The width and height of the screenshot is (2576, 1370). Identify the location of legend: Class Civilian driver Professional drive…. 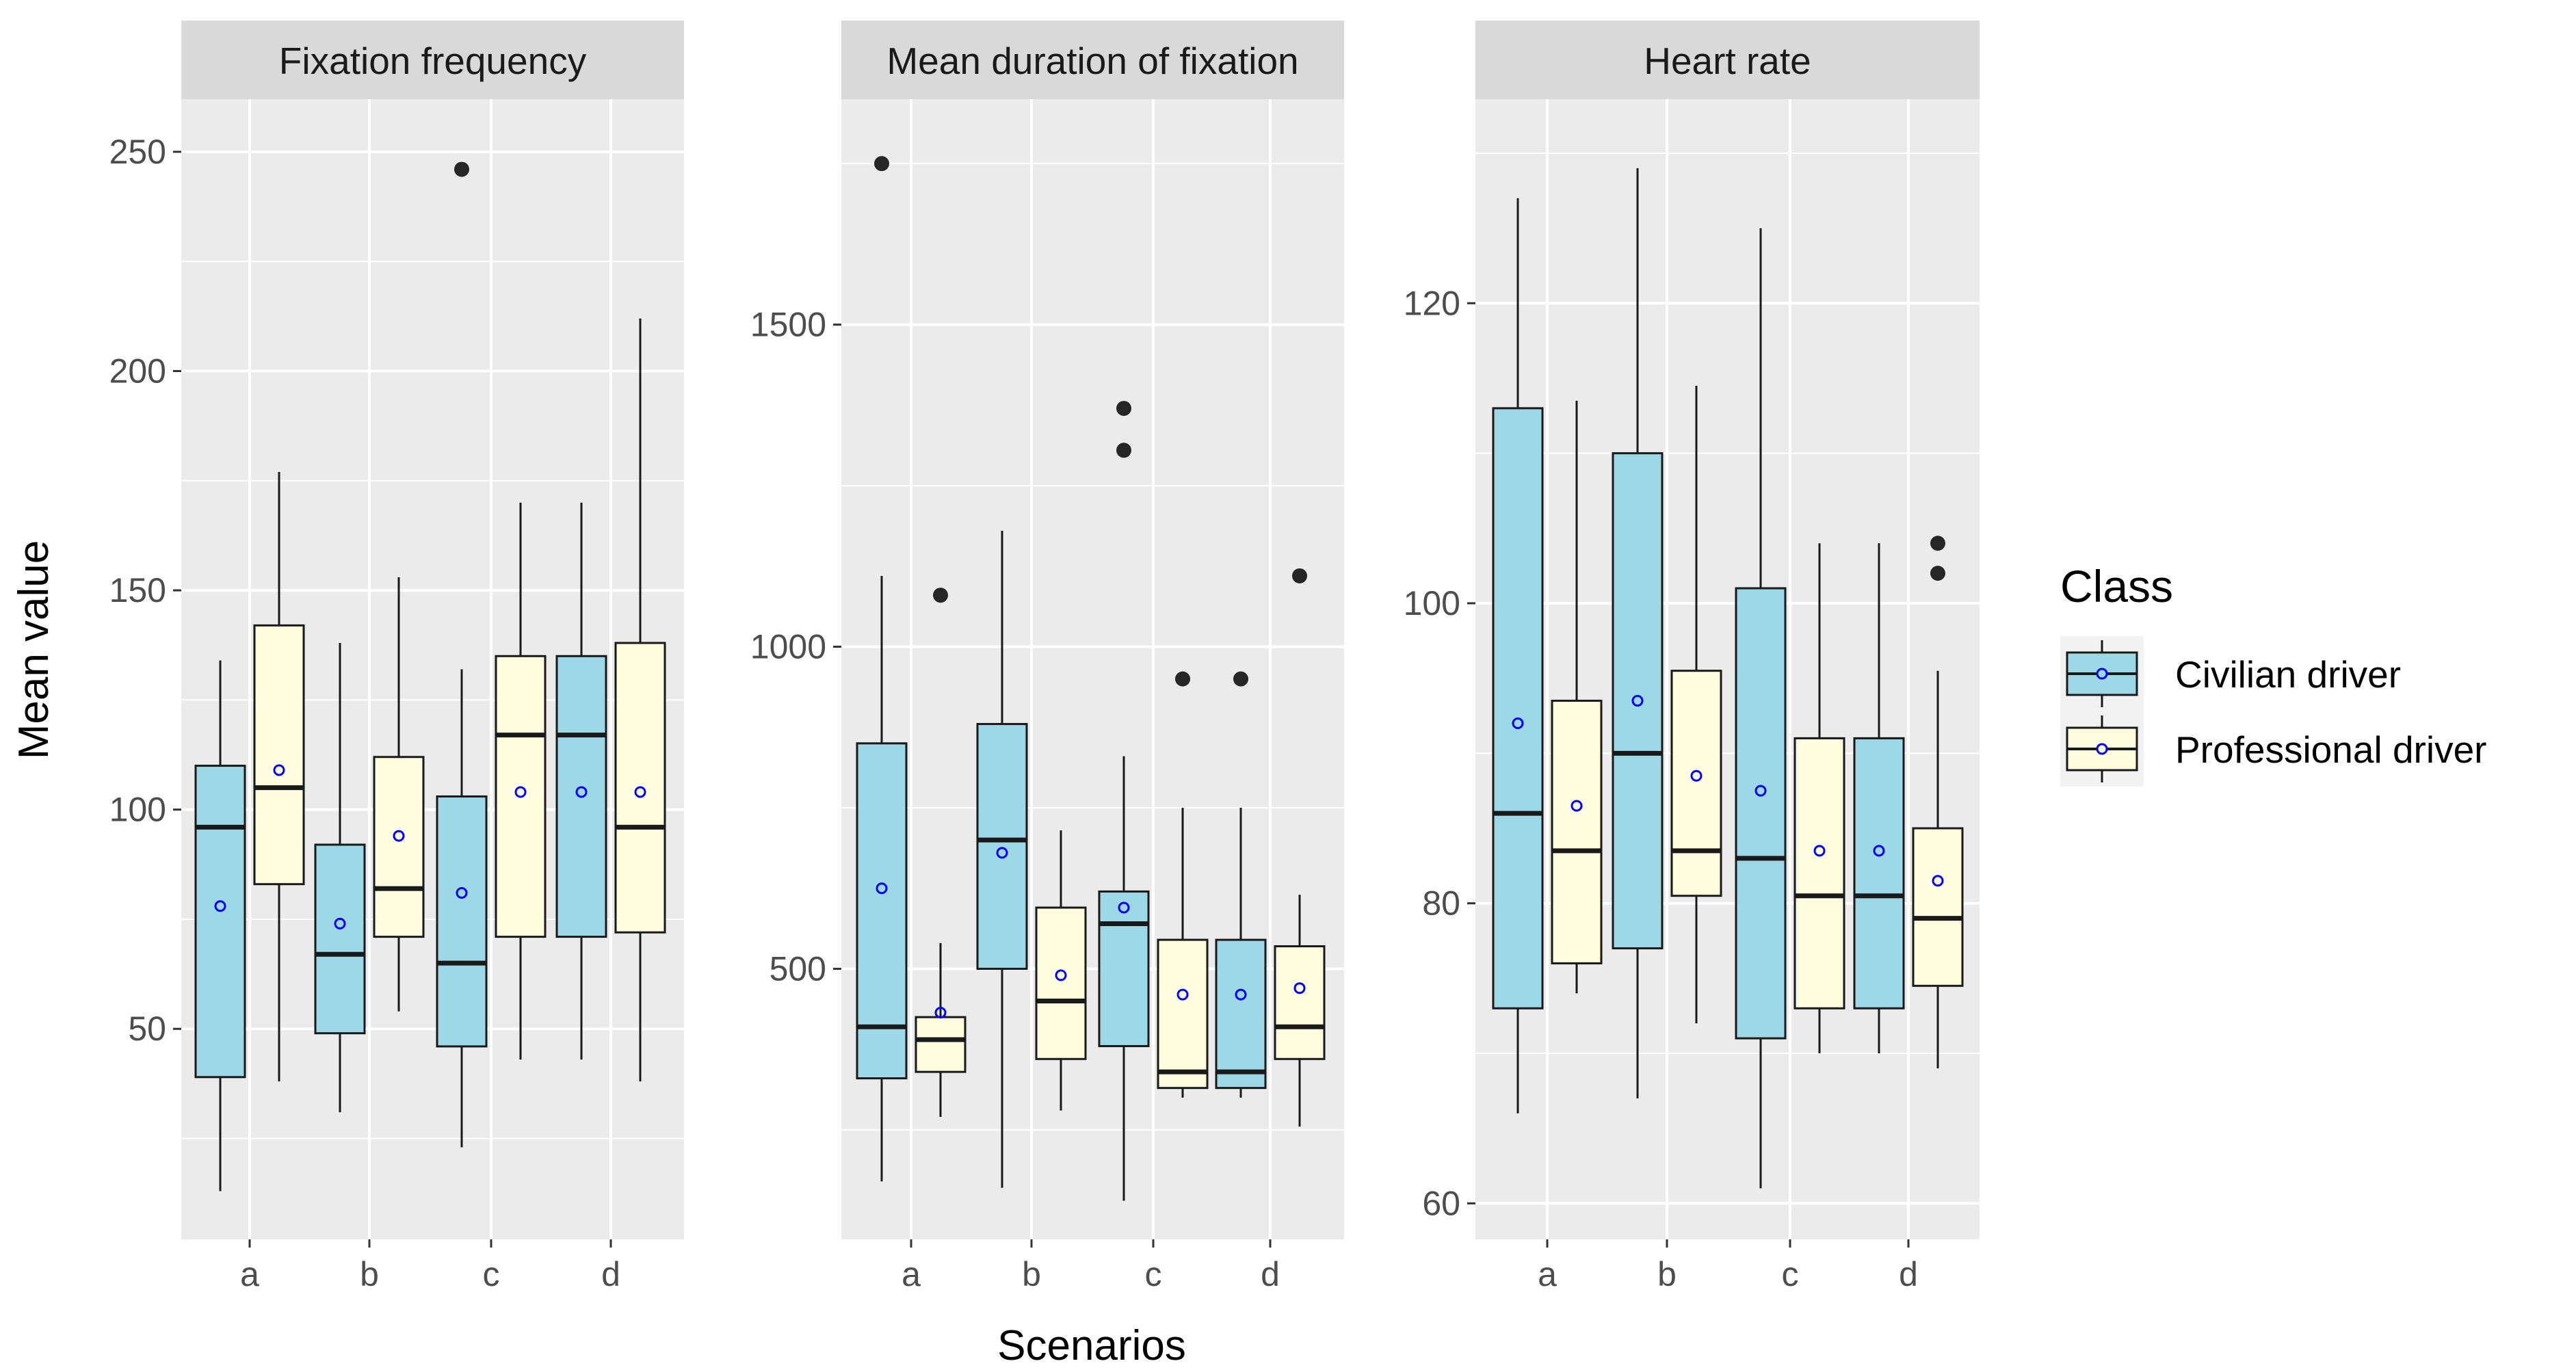
(2273, 674).